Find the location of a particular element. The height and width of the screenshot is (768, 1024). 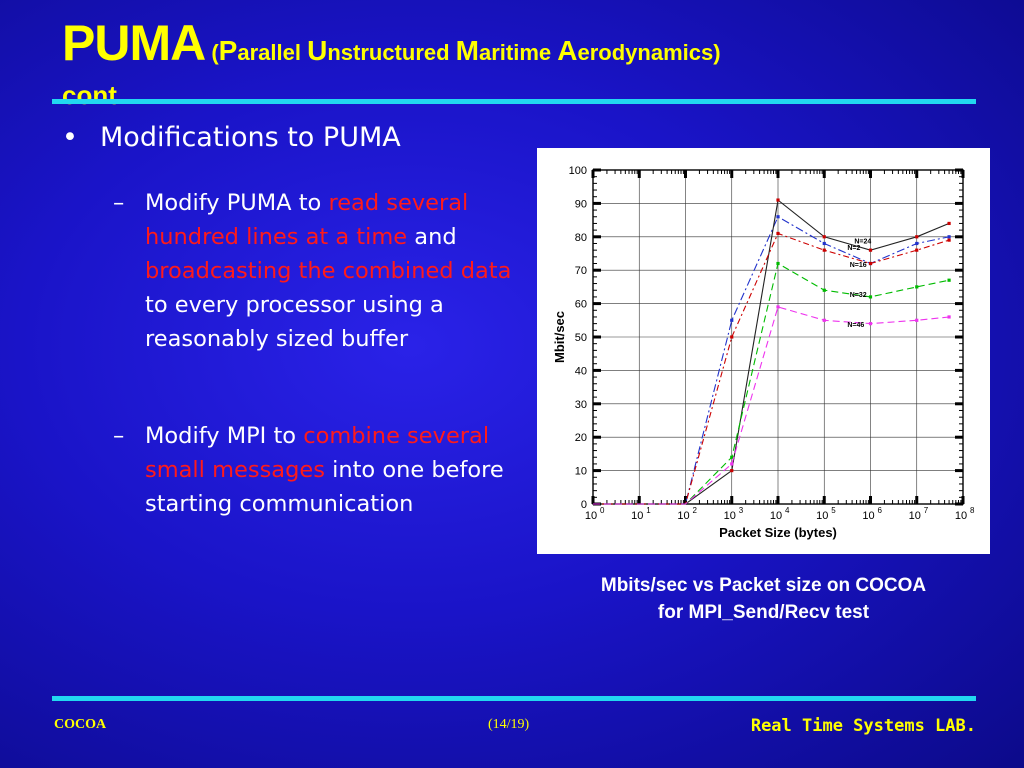

title-paren: ( is located at coordinates (212, 52).